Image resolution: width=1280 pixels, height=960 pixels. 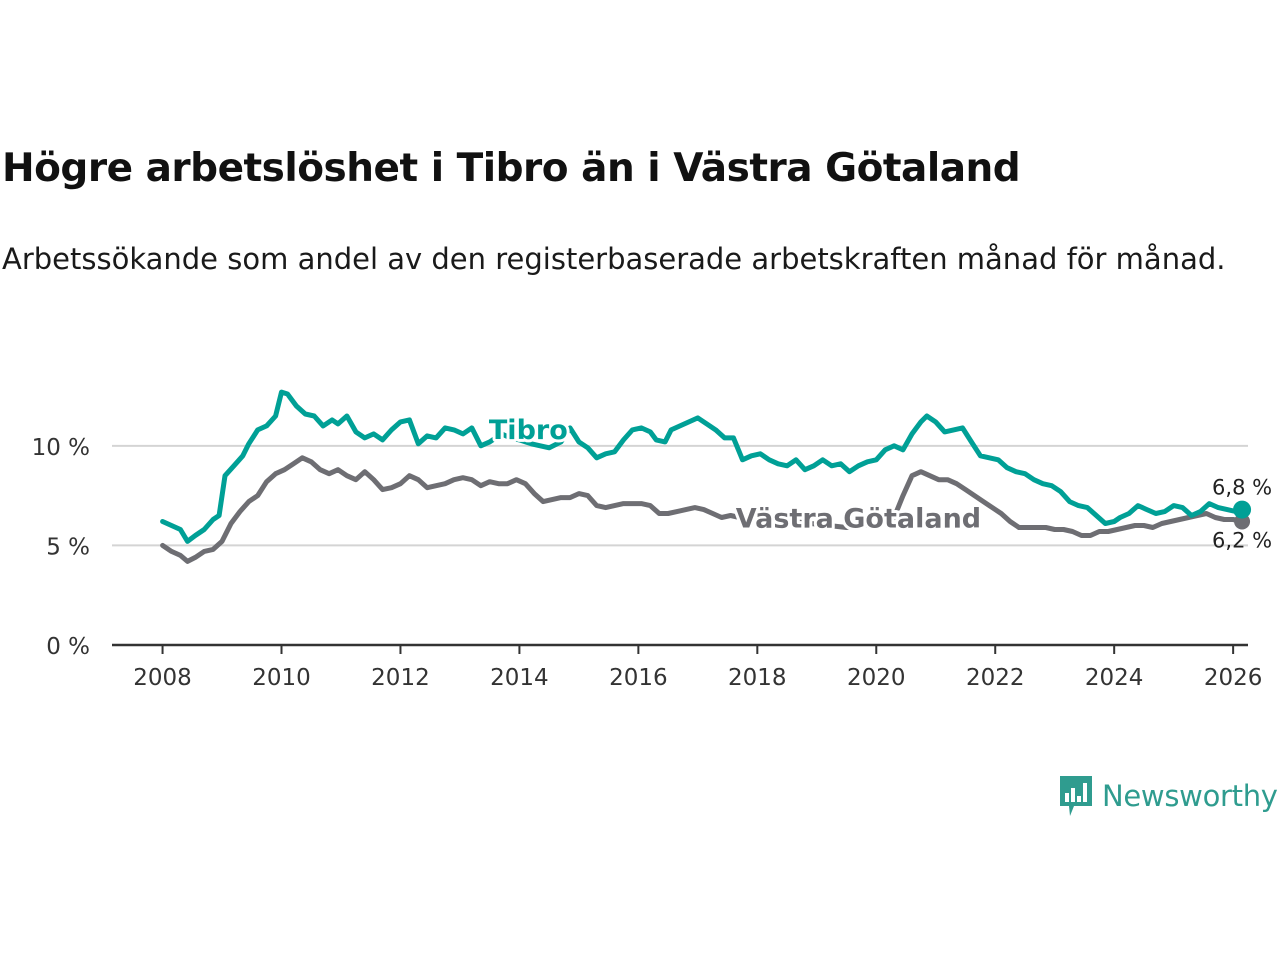 I want to click on x-tick-label: 2018, so click(x=757, y=678).